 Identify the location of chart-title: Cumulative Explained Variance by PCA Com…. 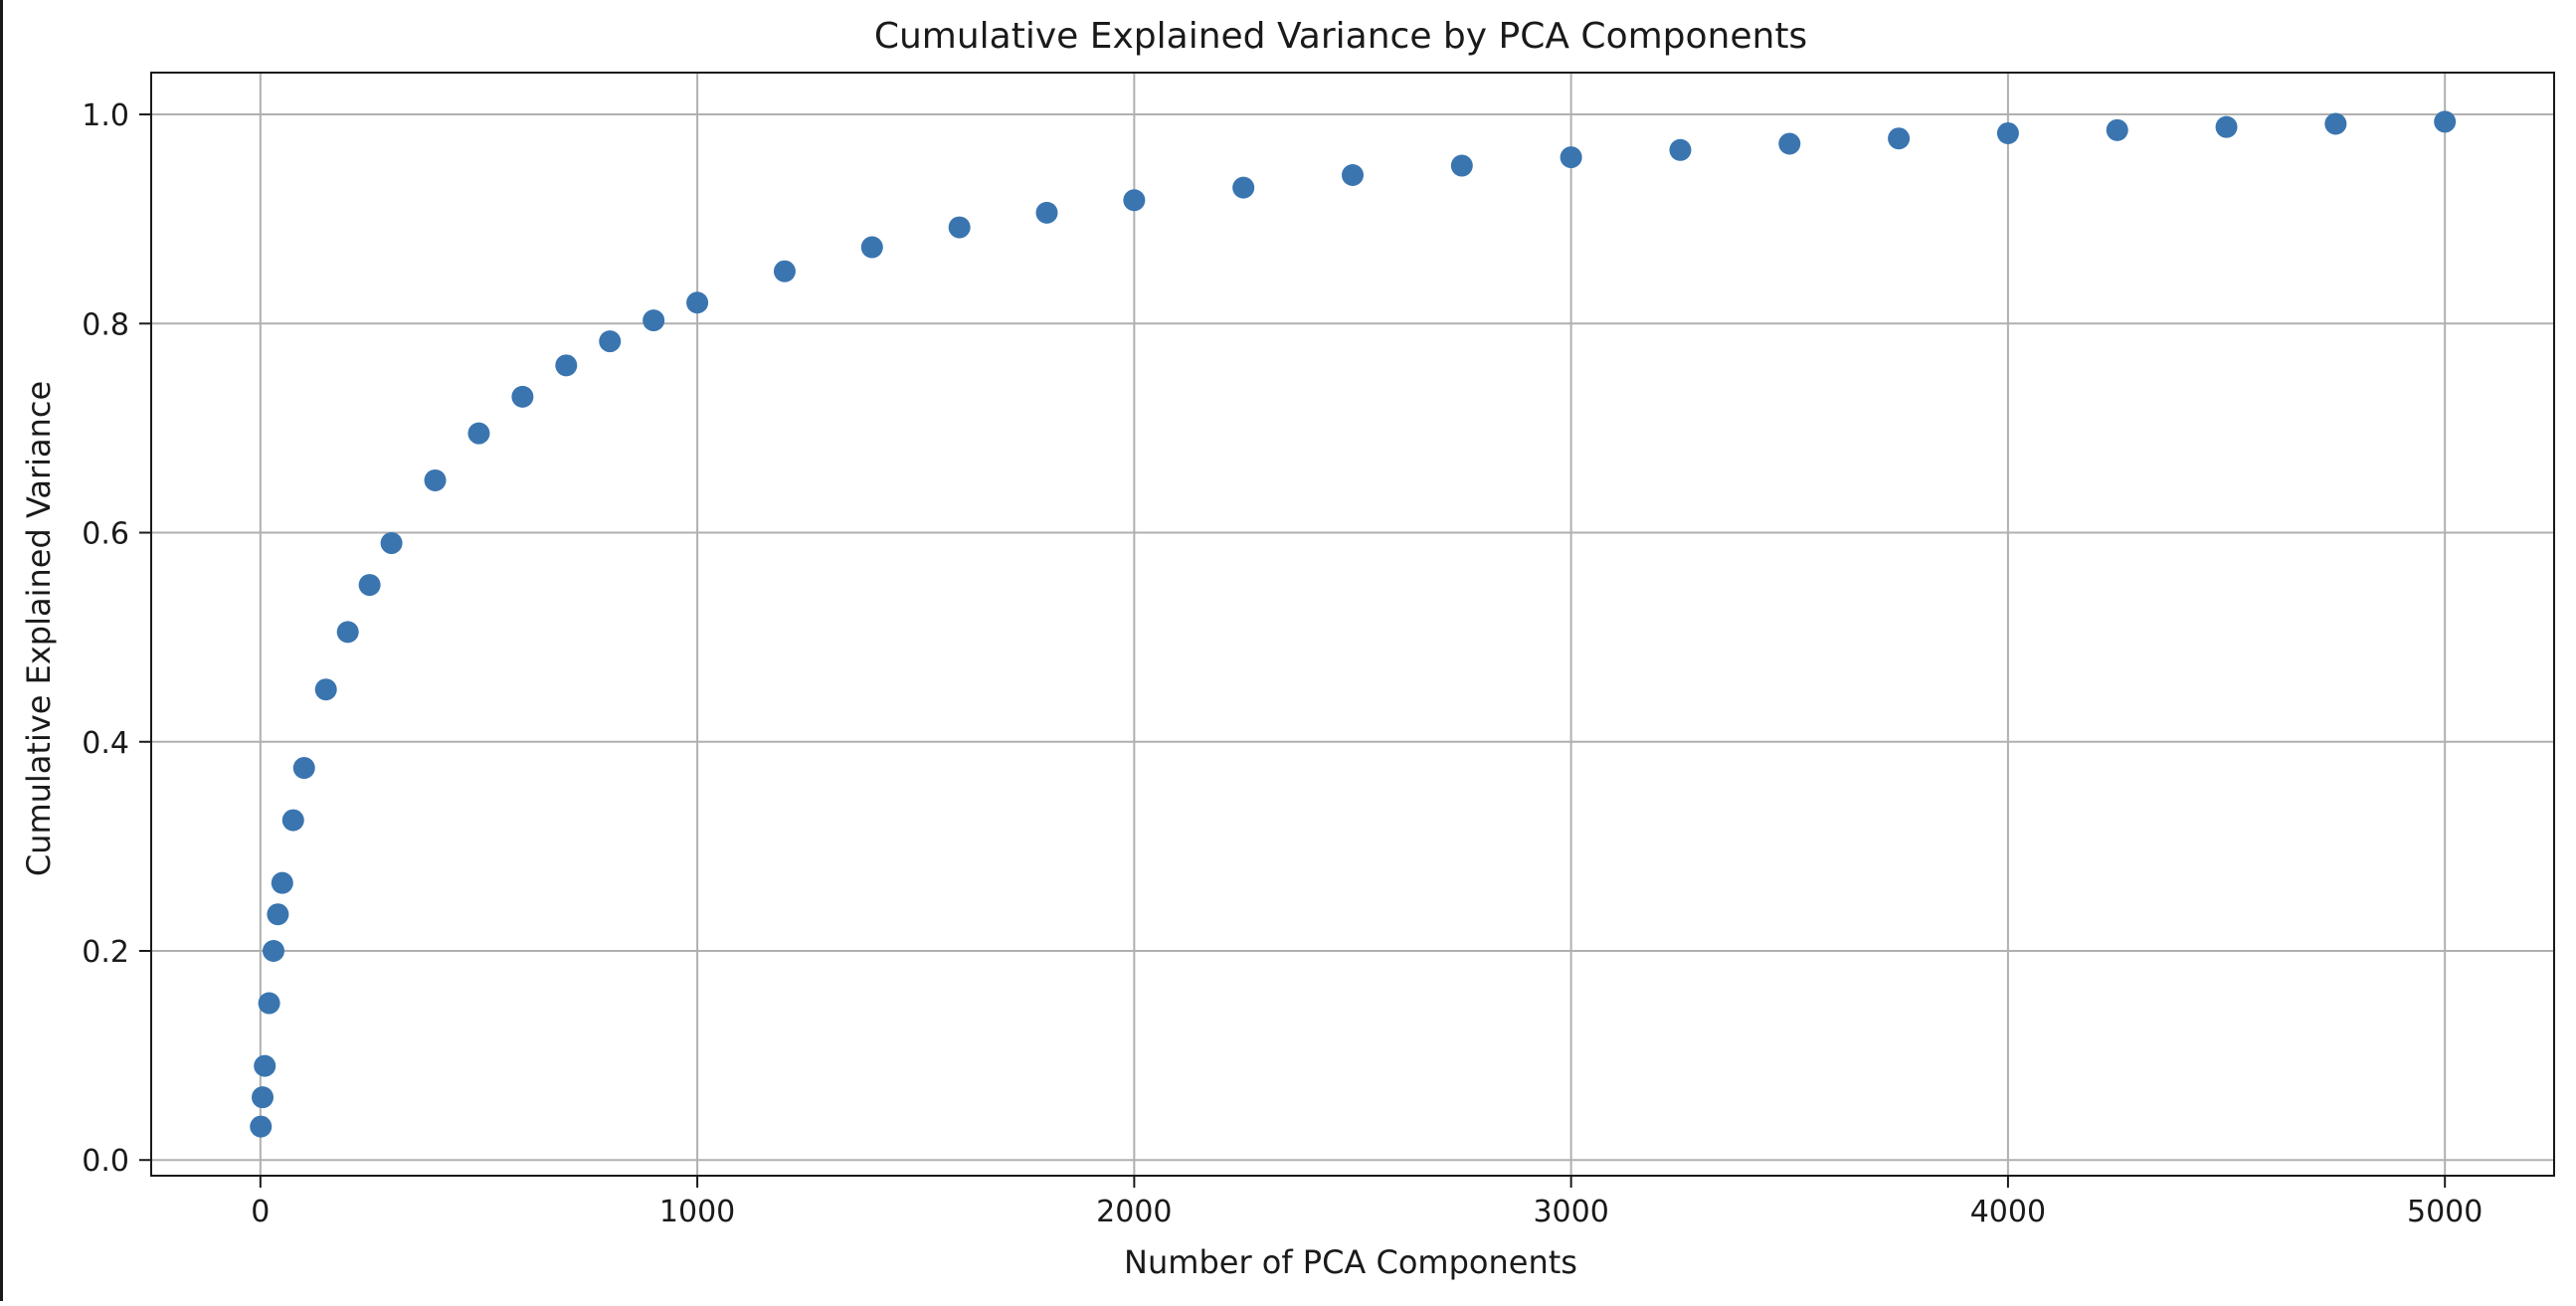
(1340, 36).